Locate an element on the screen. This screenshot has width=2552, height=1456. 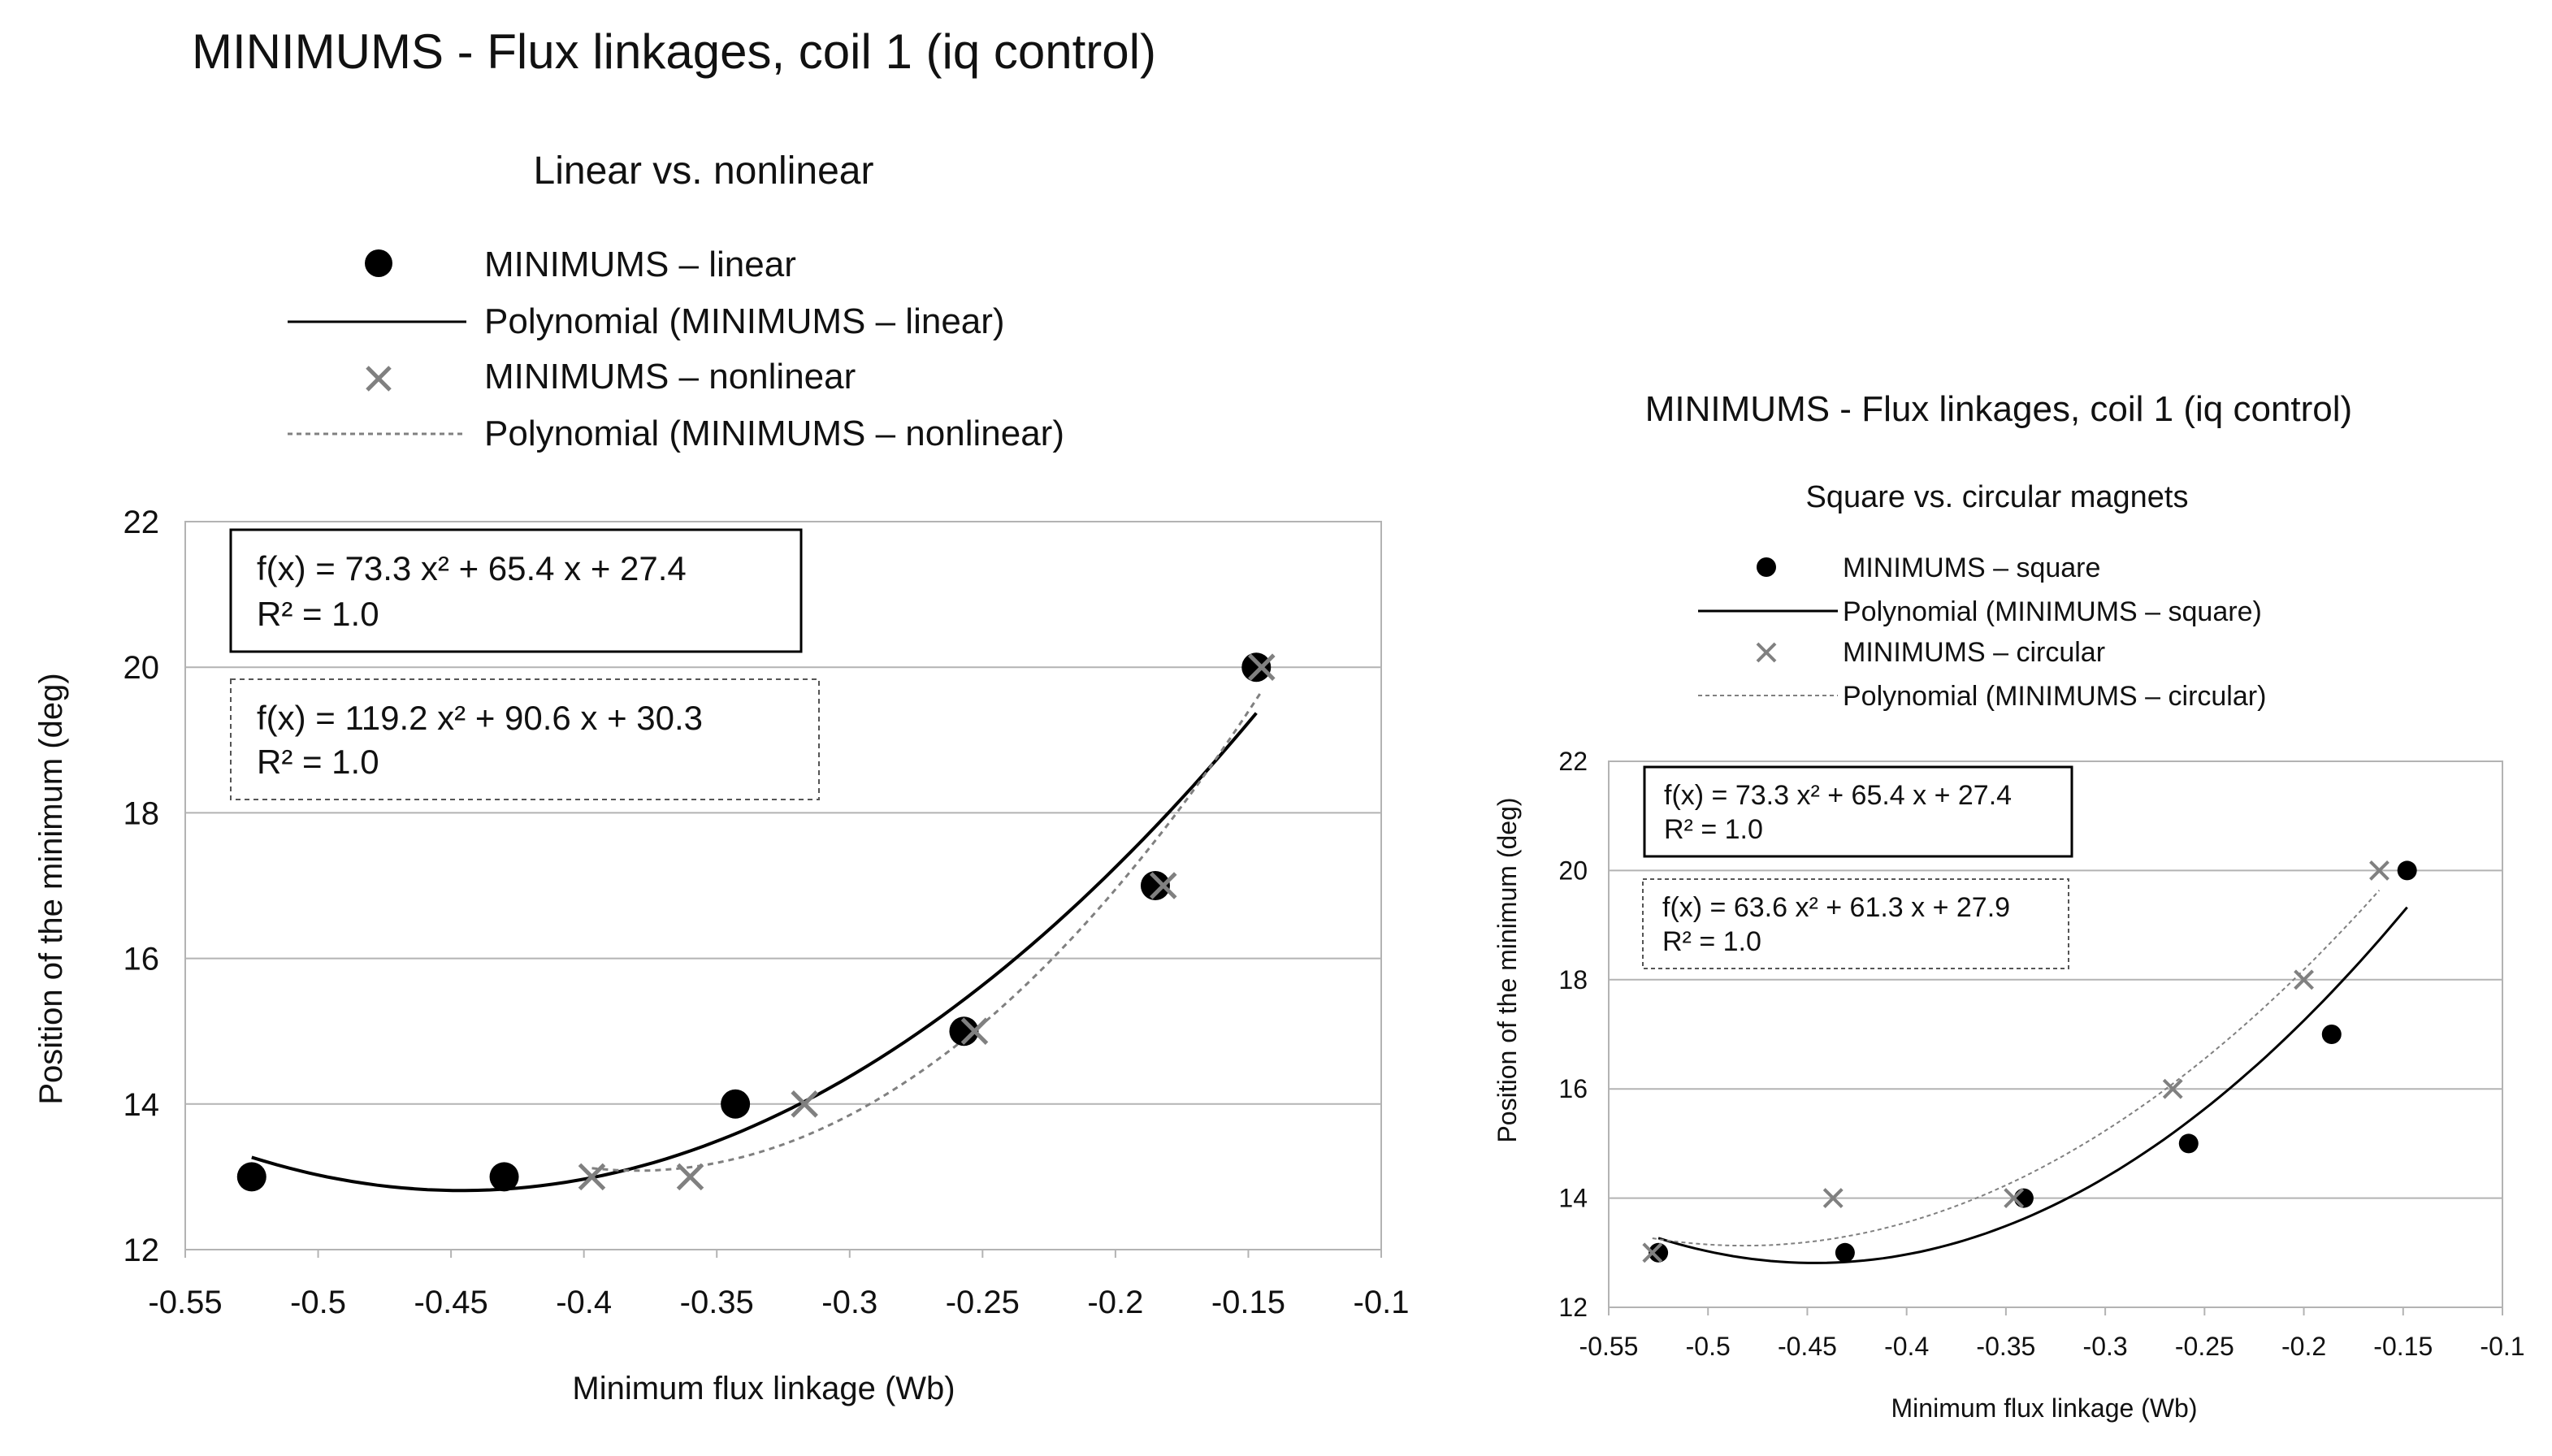
chart2-x-tick-label: -0.55 is located at coordinates (1609, 1346).